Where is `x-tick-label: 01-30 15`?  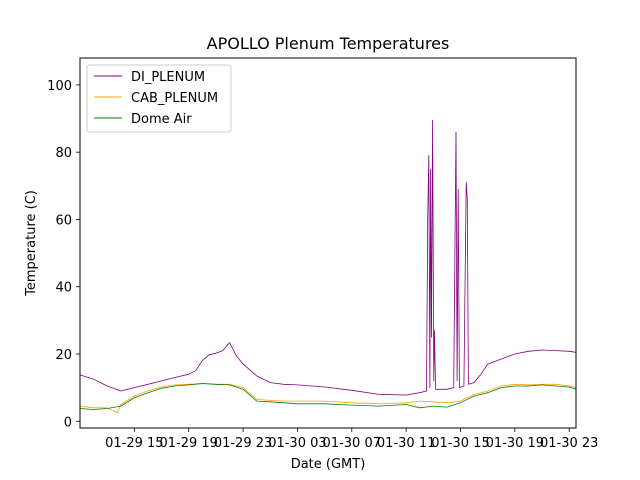 x-tick-label: 01-30 15 is located at coordinates (460, 443).